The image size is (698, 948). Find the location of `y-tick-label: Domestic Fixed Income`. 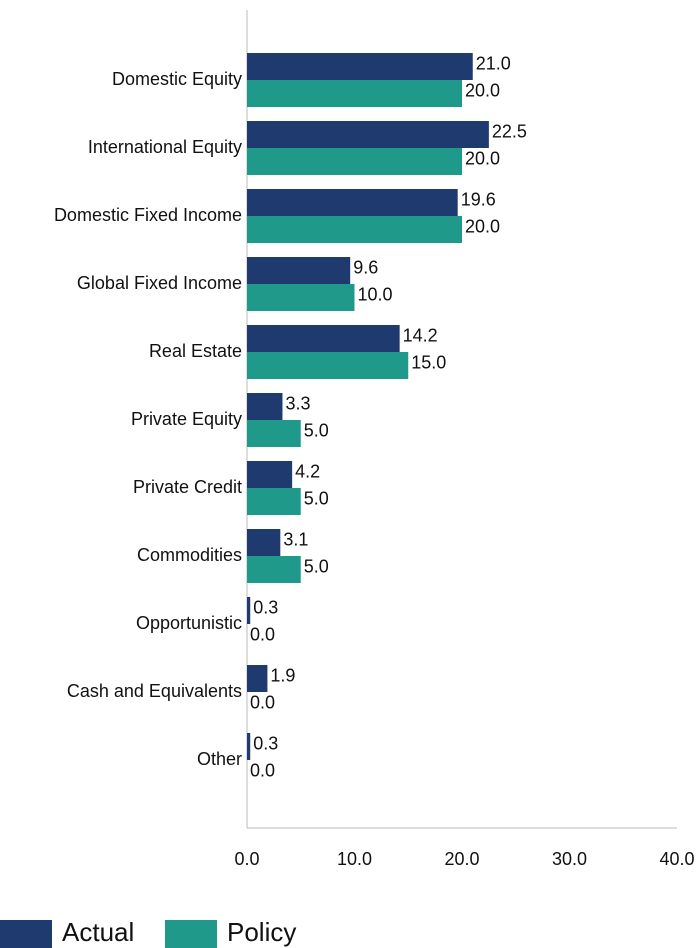

y-tick-label: Domestic Fixed Income is located at coordinates (148, 215).